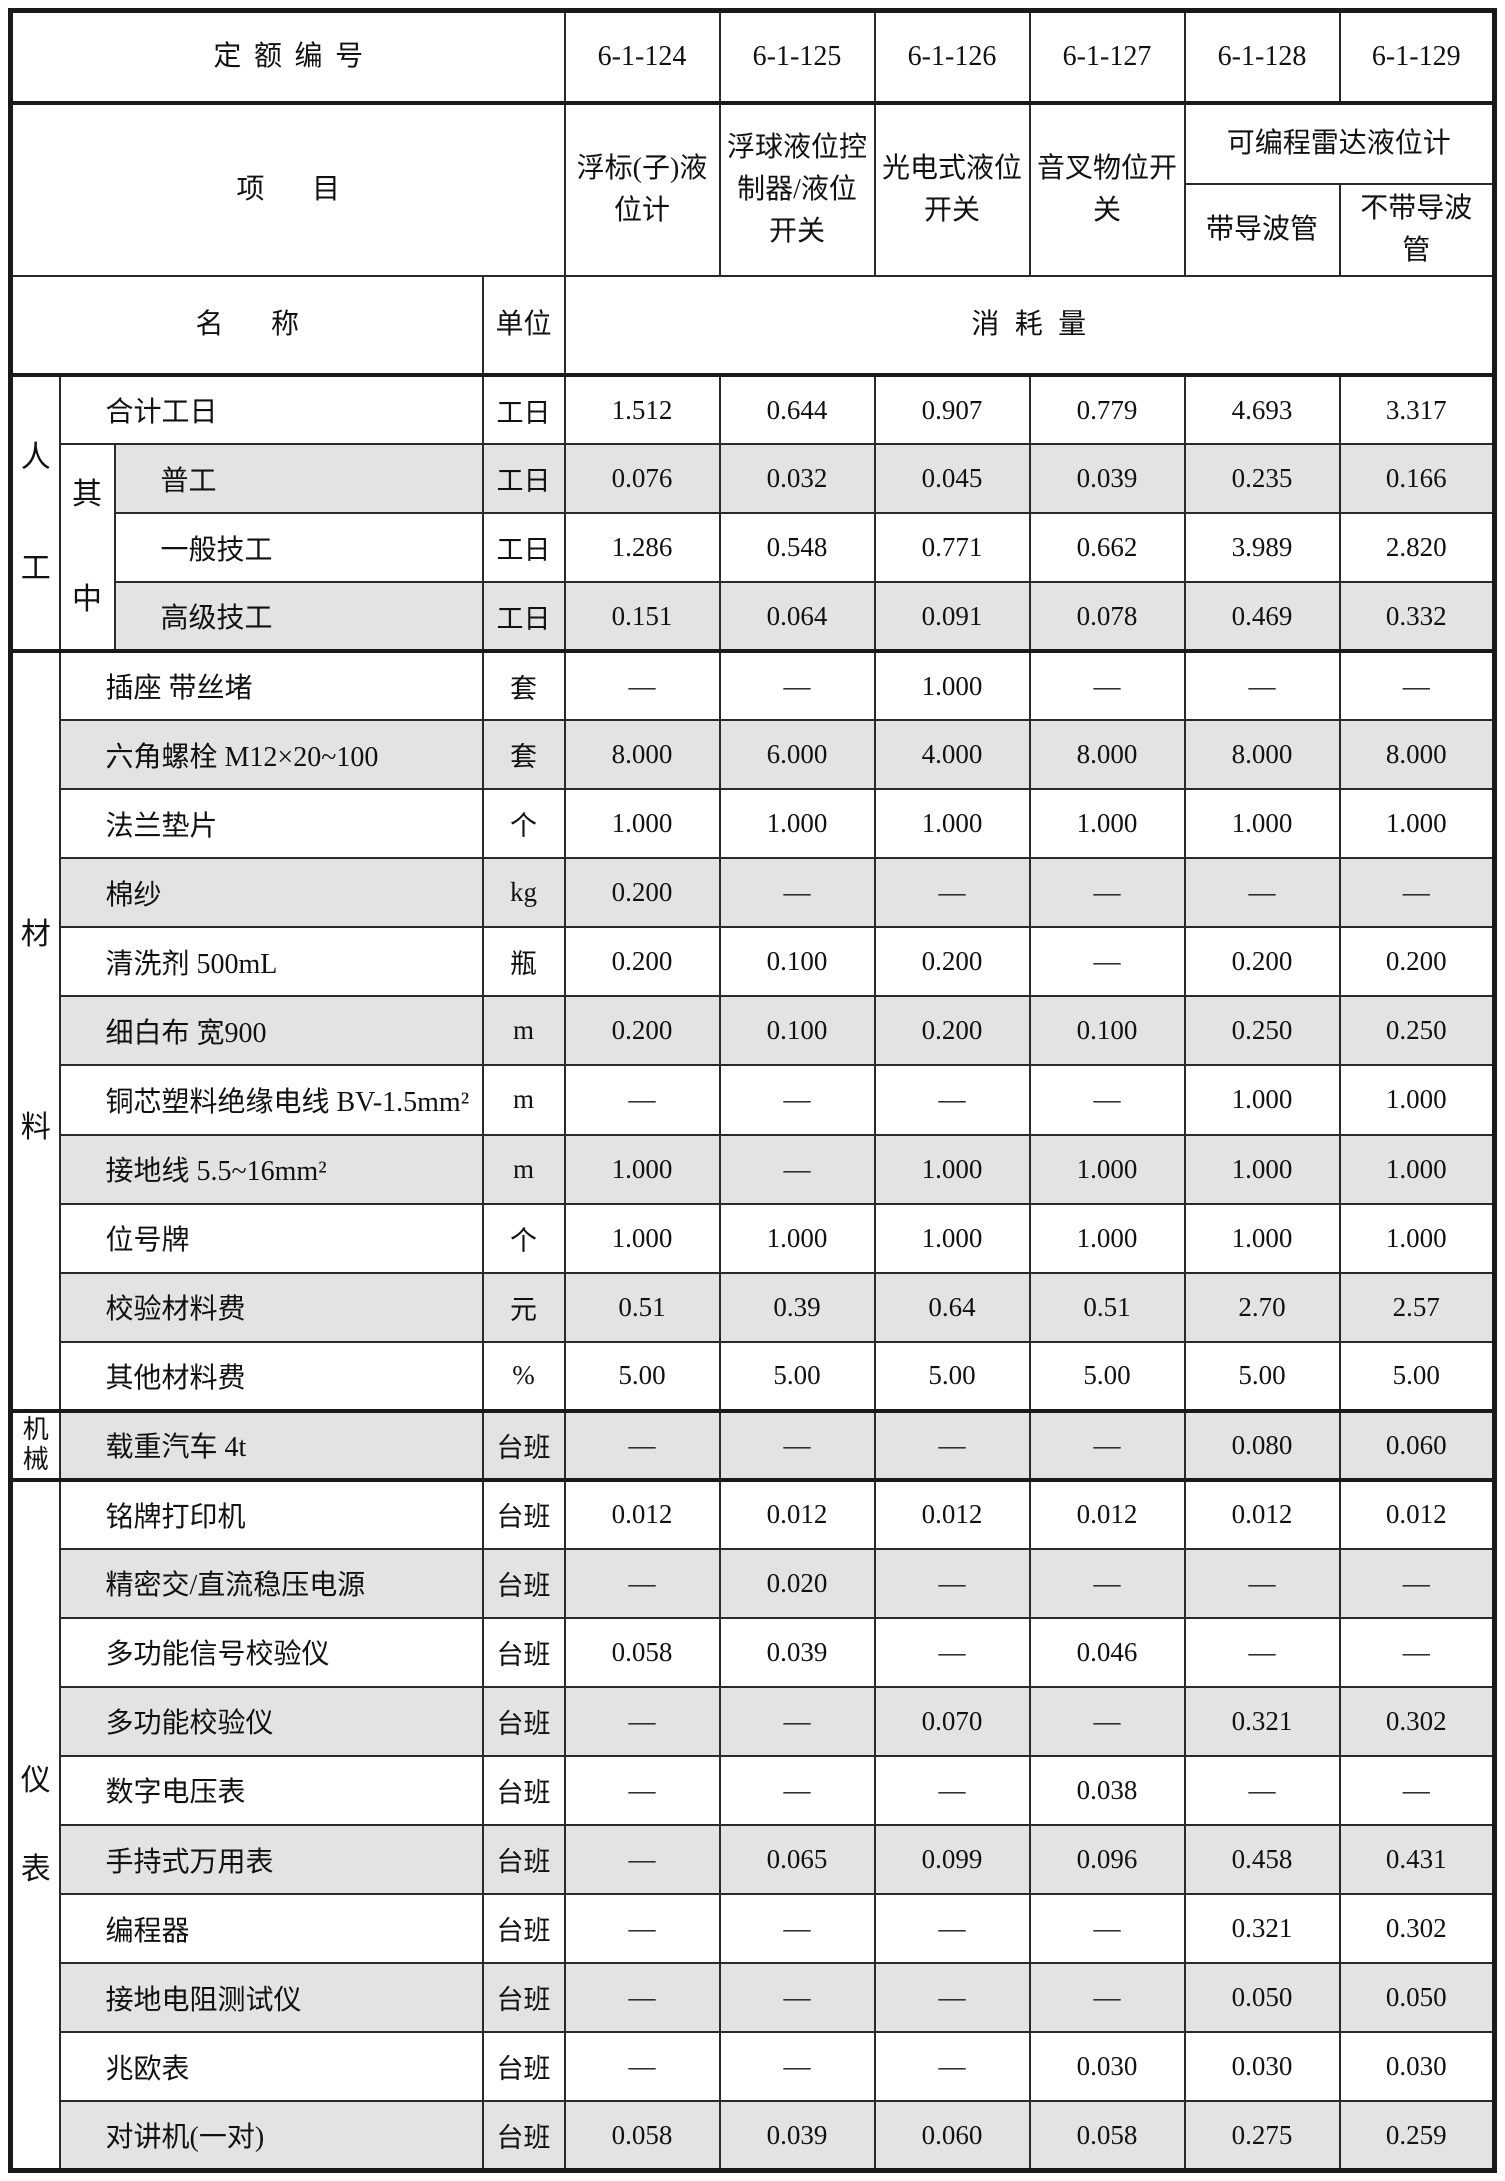  Describe the element at coordinates (797, 1652) in the screenshot. I see `row-value: 0.039` at that location.